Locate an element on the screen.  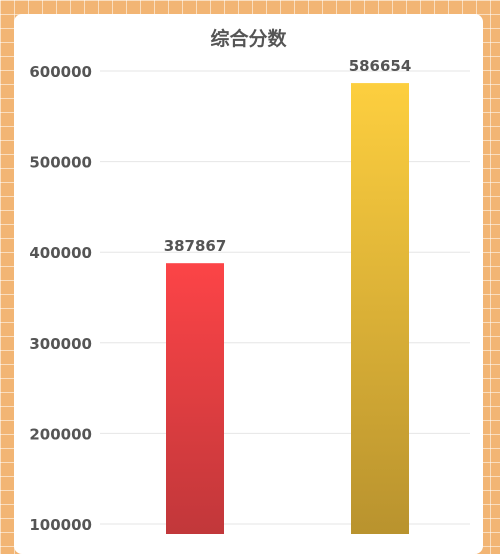
bar-2-value-label: 586654 is located at coordinates (380, 66).